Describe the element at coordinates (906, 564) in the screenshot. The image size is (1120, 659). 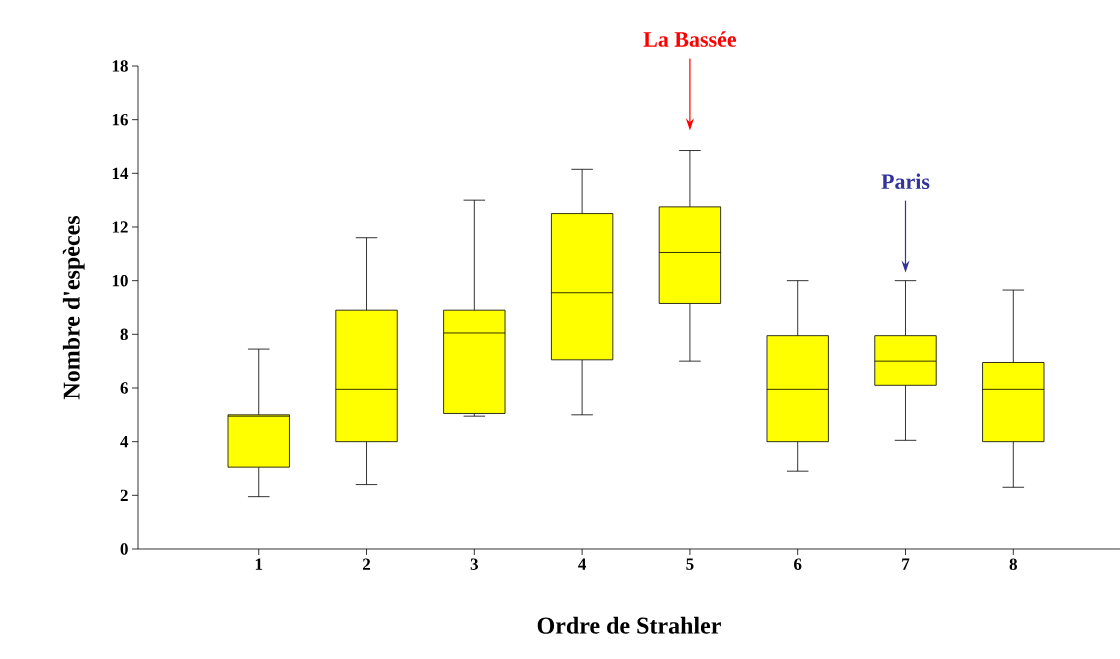
I see `x-tick-label: 7` at that location.